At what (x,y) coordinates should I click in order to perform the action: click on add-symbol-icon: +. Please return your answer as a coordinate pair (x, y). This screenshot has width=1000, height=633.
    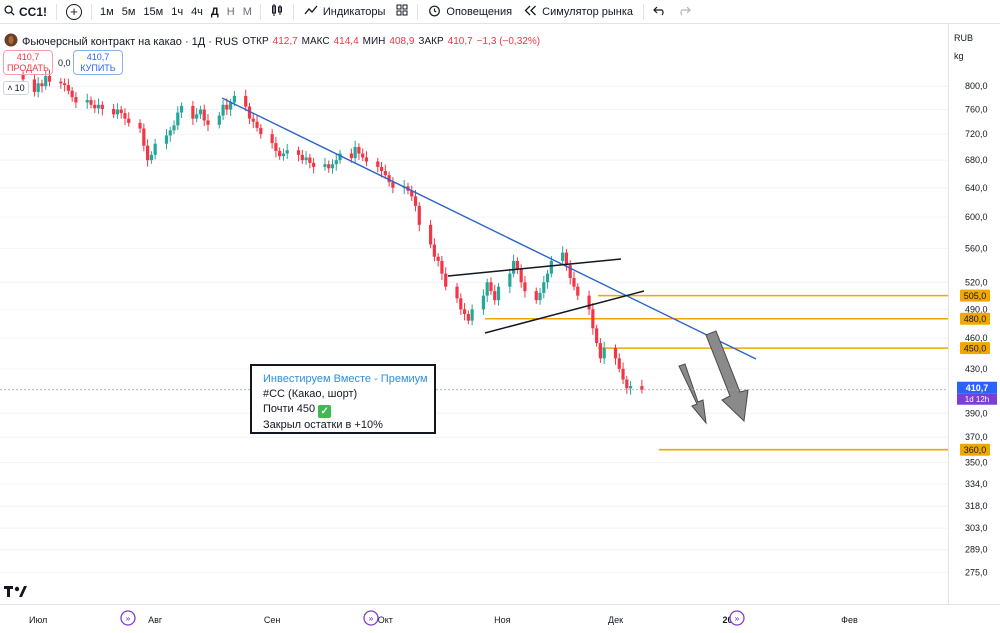
    Looking at the image, I should click on (74, 11).